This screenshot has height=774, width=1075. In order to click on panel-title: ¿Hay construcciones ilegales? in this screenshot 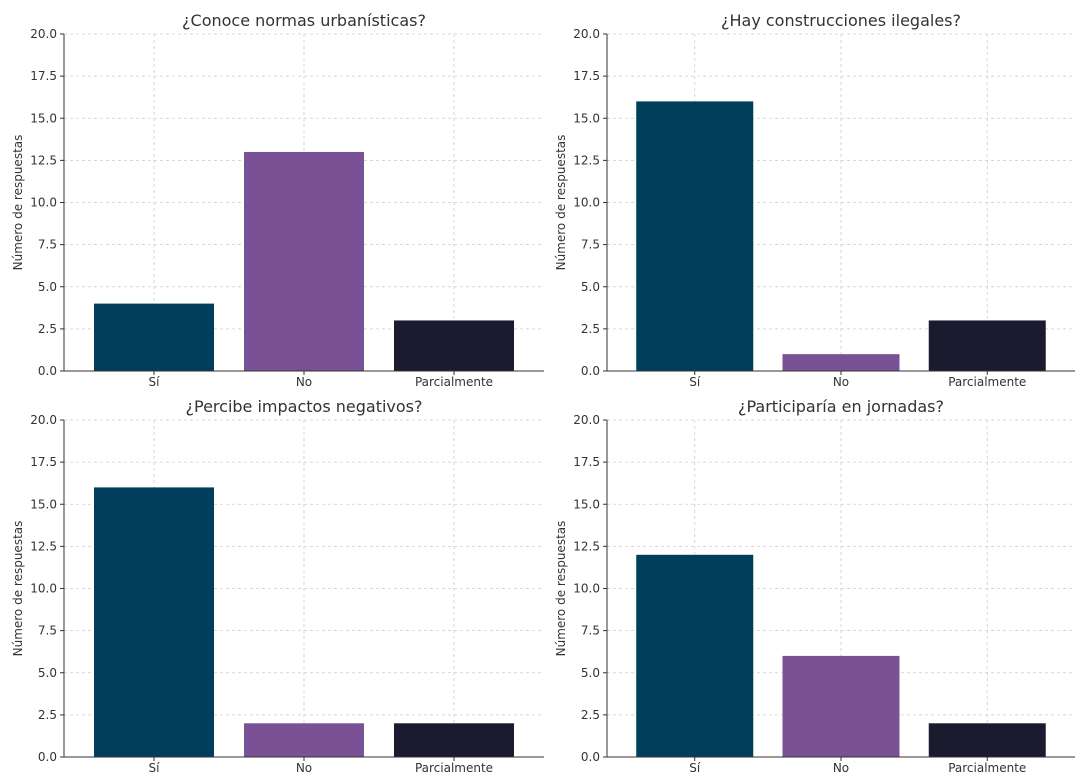, I will do `click(841, 20)`.